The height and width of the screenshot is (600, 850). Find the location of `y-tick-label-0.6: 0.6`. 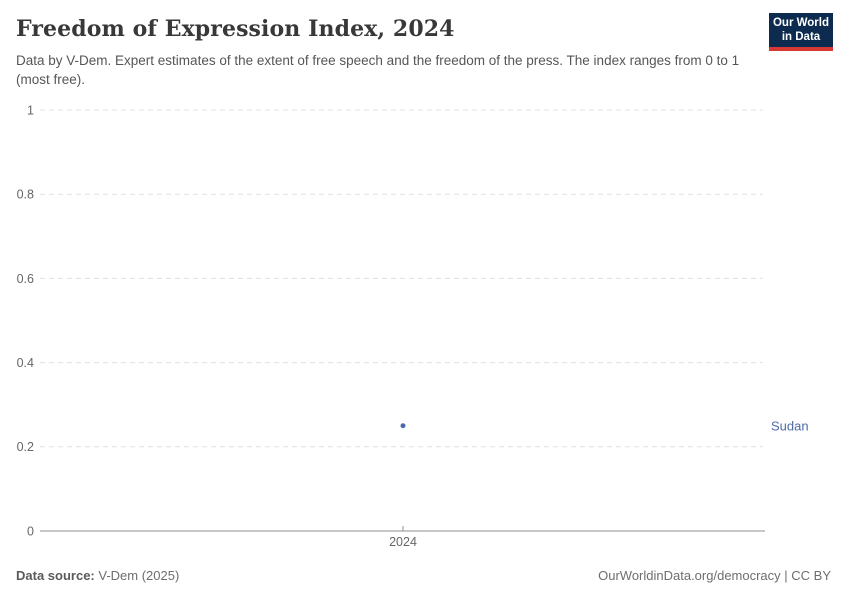

y-tick-label-0.6: 0.6 is located at coordinates (25, 279).